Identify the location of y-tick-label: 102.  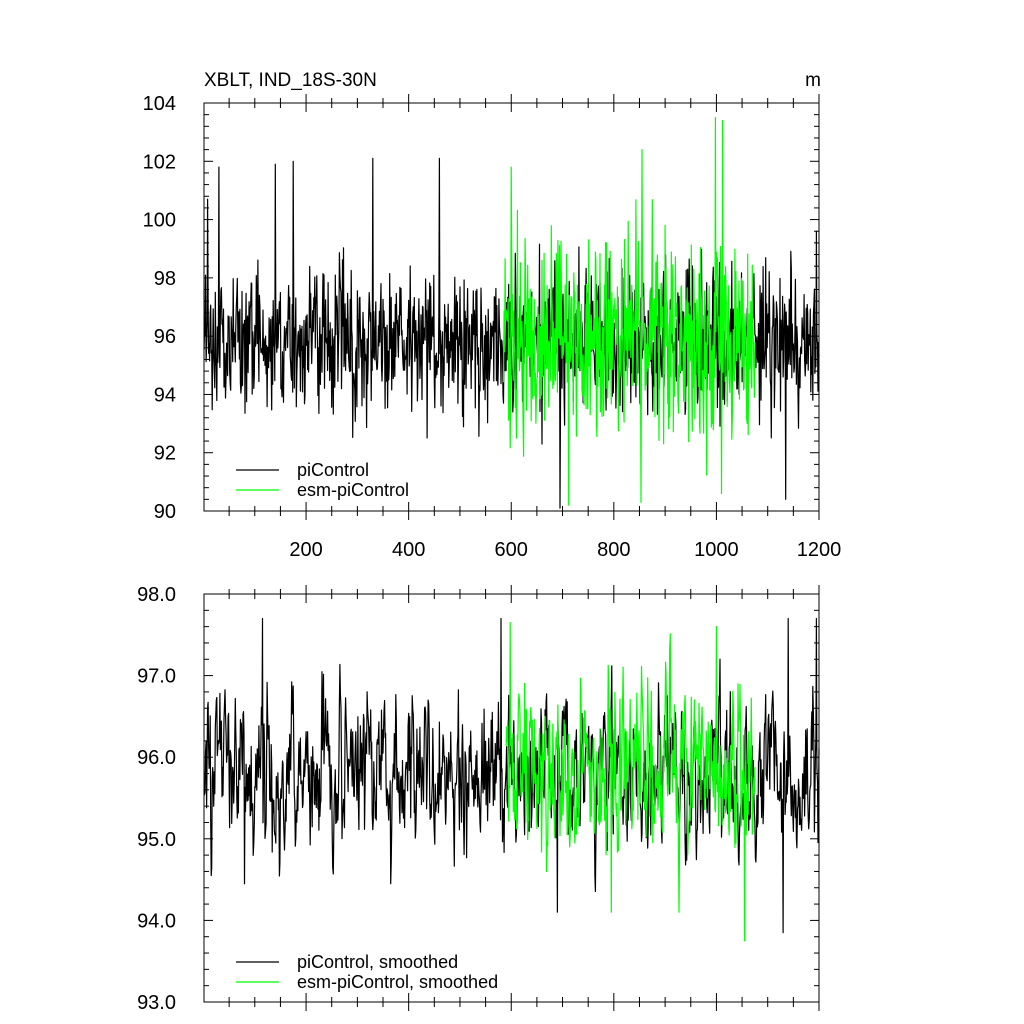
(159, 162).